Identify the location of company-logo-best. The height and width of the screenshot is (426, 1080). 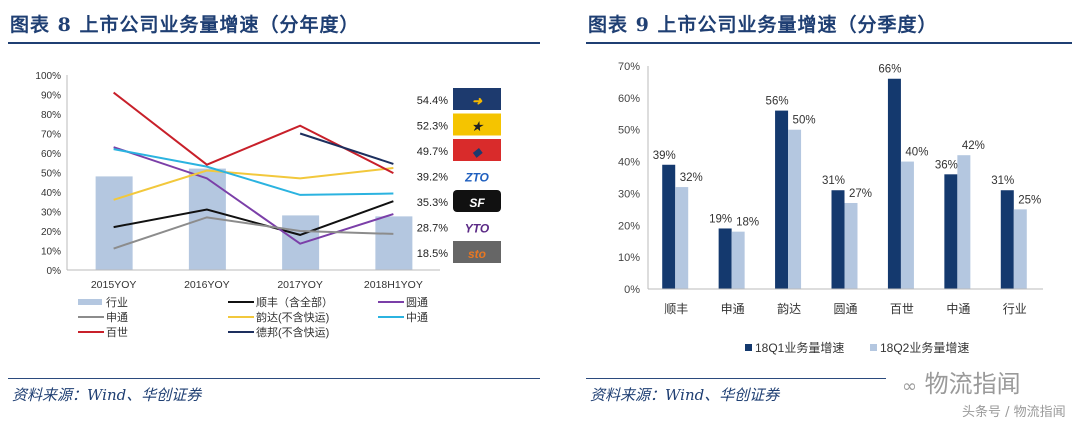
(477, 150).